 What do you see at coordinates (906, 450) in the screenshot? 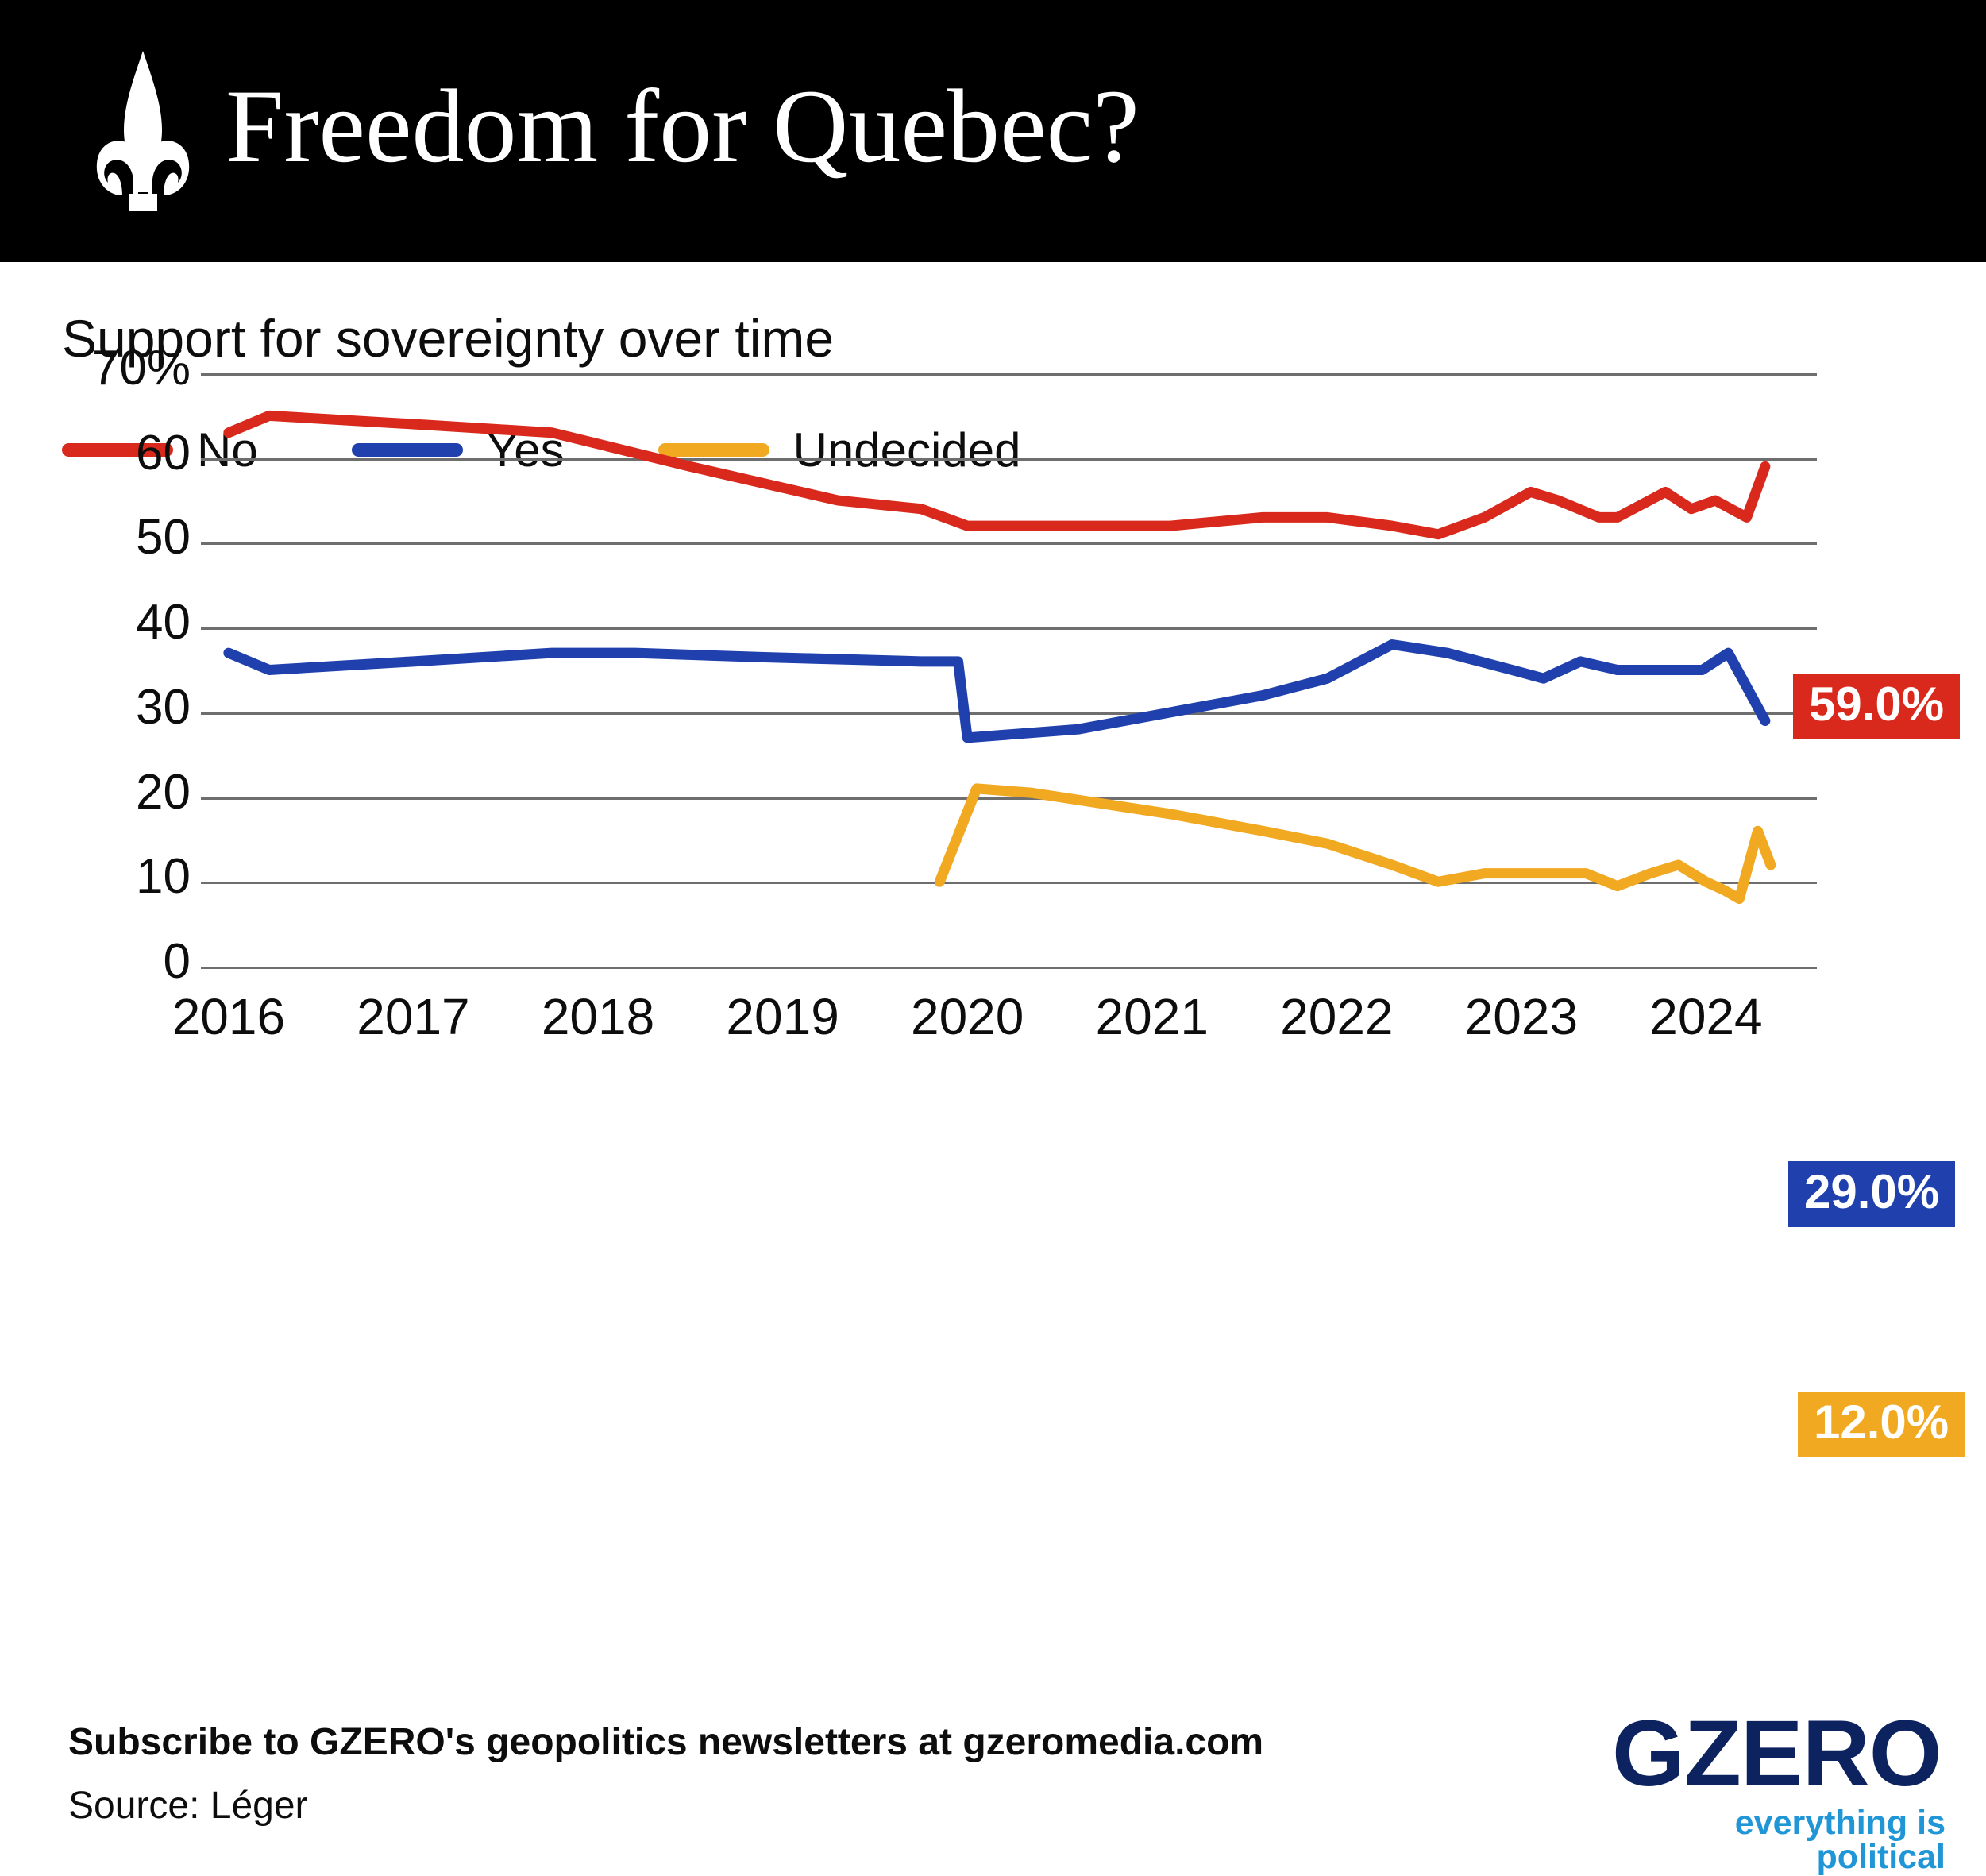
I see `legend-label-undecided: Undecided` at bounding box center [906, 450].